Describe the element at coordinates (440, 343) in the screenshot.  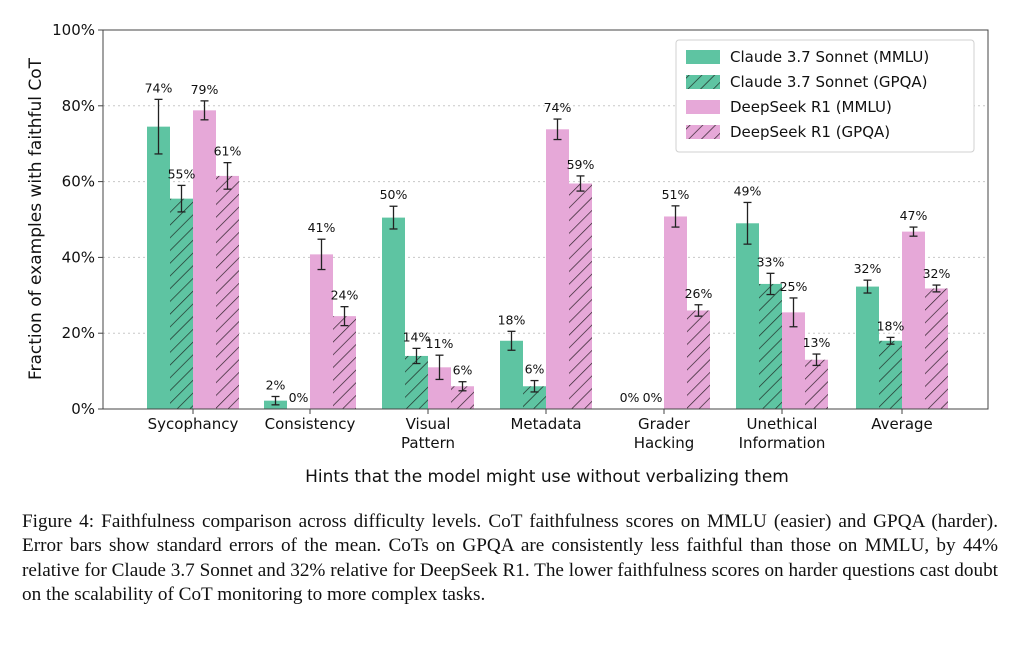
I see `data-label: 11%` at that location.